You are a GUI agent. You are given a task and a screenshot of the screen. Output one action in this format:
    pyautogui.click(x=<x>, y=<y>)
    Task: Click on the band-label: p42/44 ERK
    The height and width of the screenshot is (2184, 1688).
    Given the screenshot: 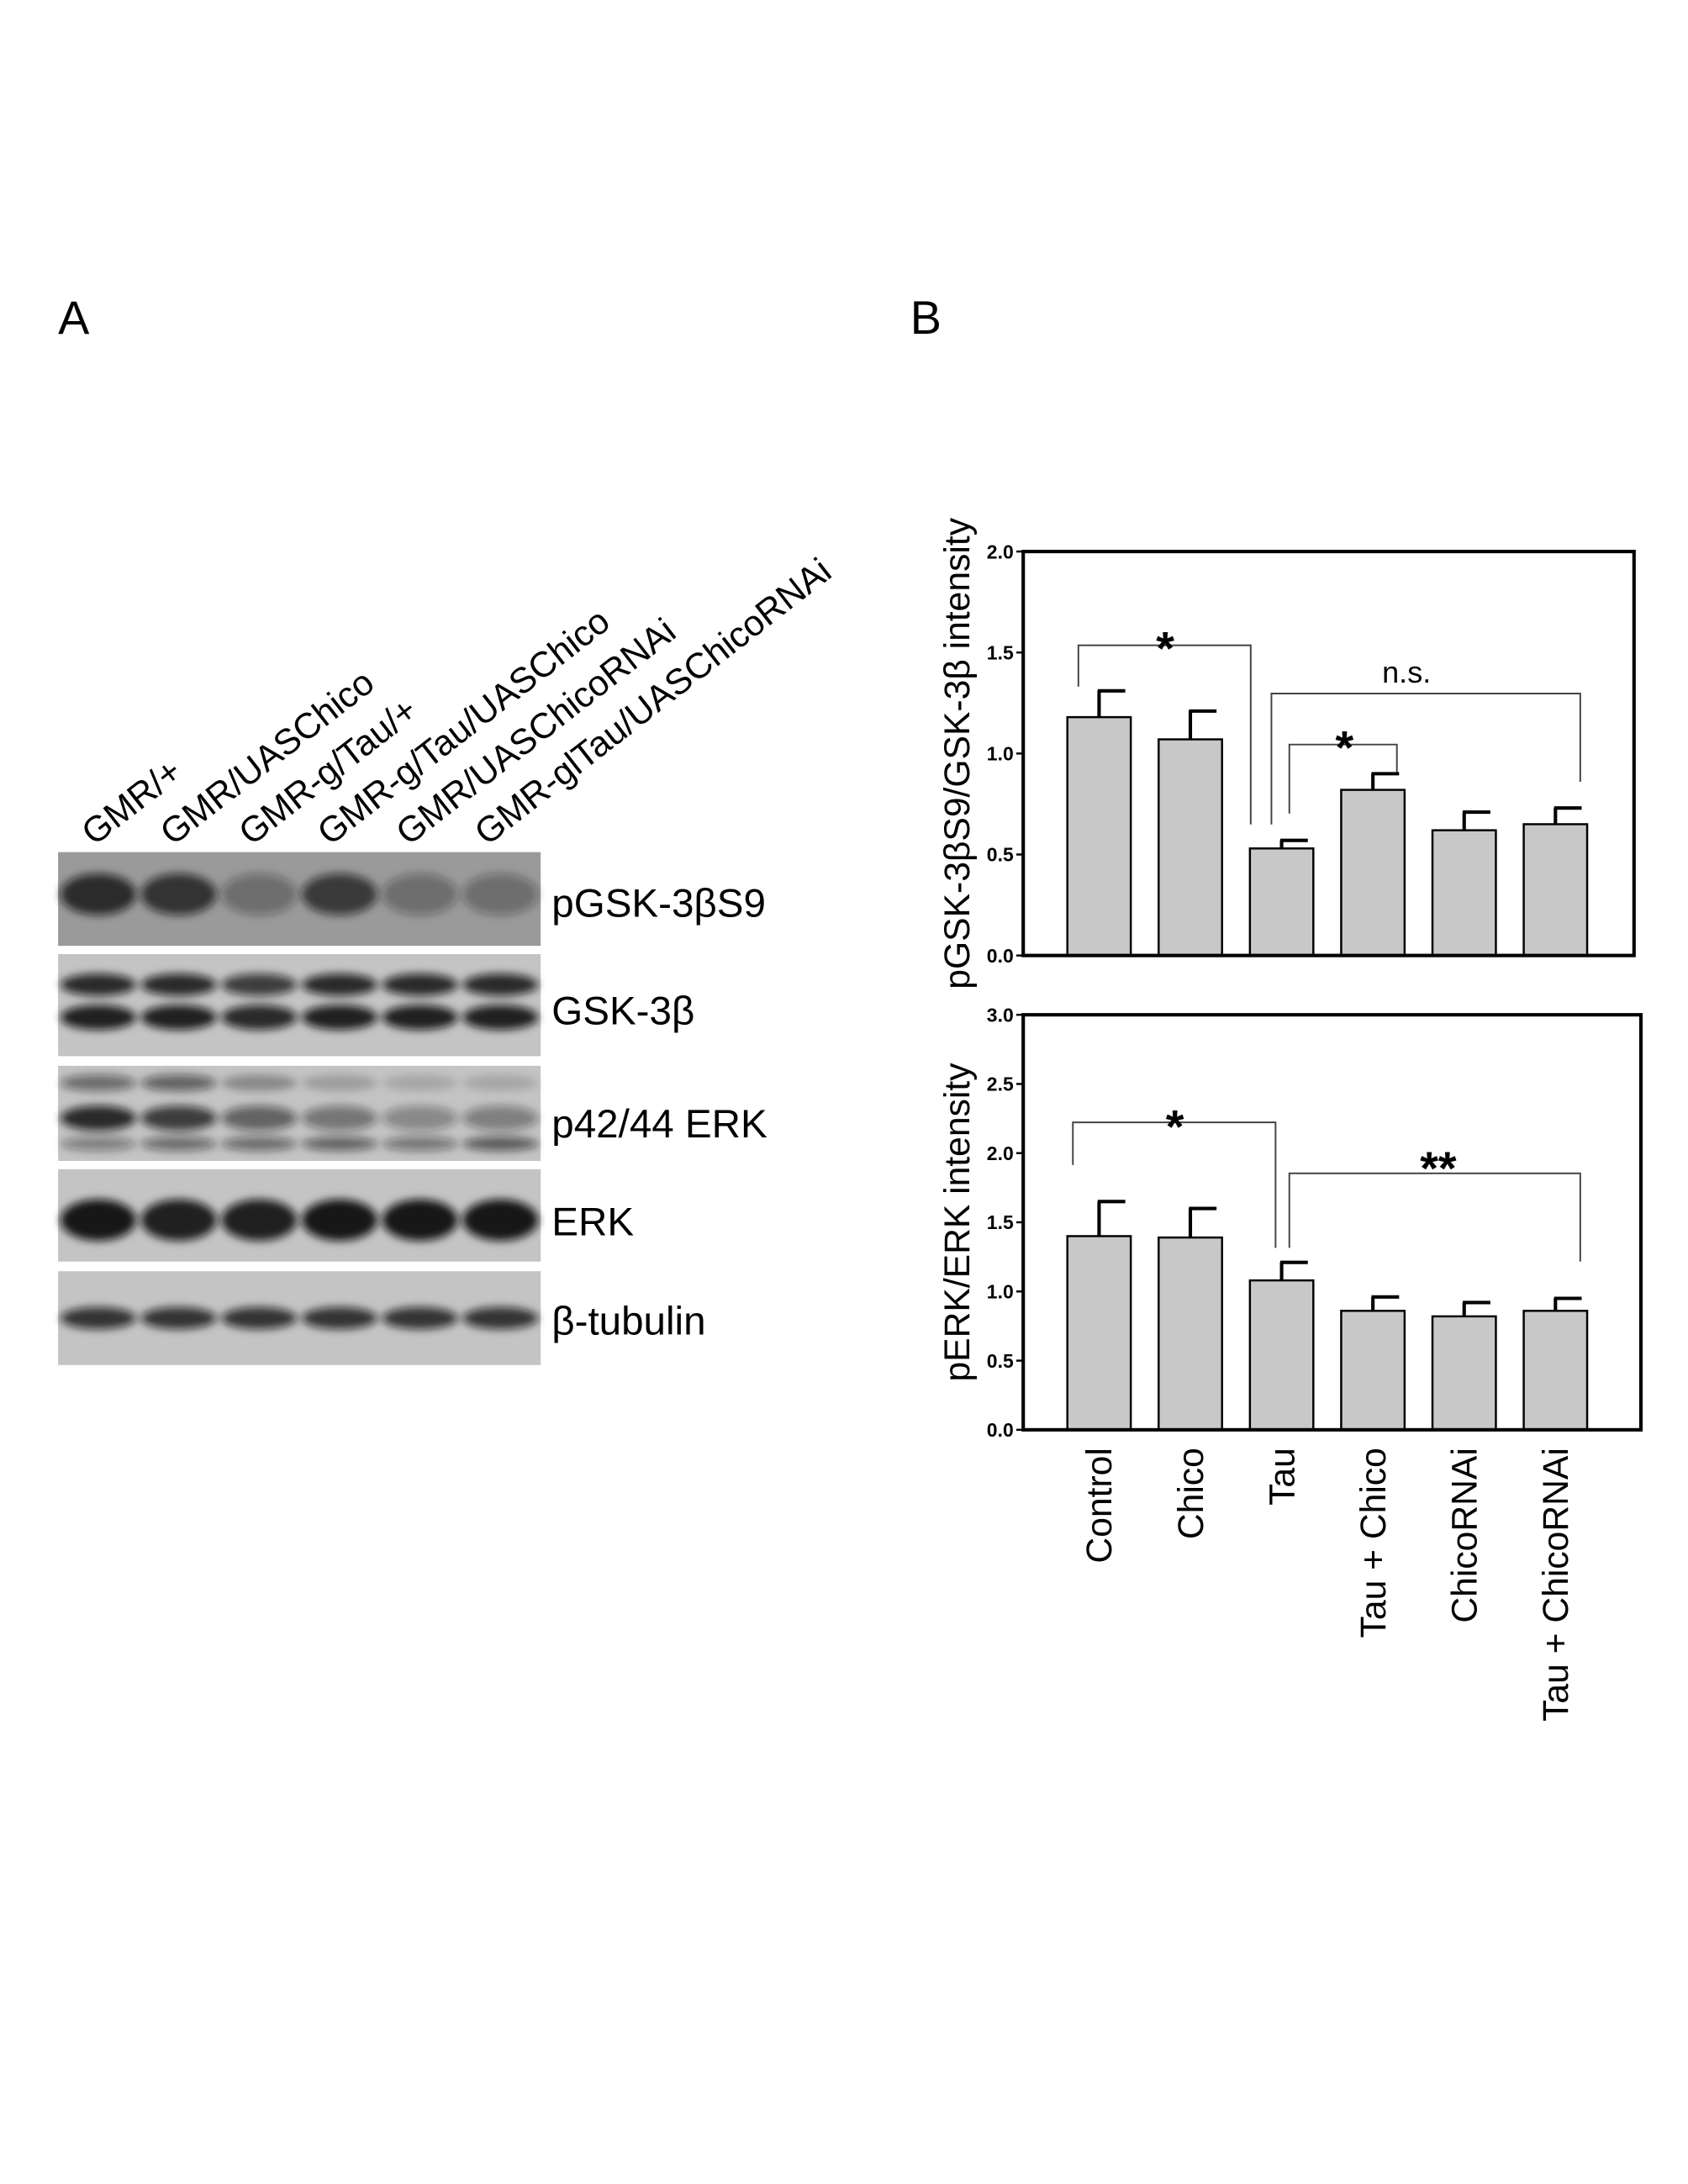 What is the action you would take?
    pyautogui.click(x=659, y=1124)
    